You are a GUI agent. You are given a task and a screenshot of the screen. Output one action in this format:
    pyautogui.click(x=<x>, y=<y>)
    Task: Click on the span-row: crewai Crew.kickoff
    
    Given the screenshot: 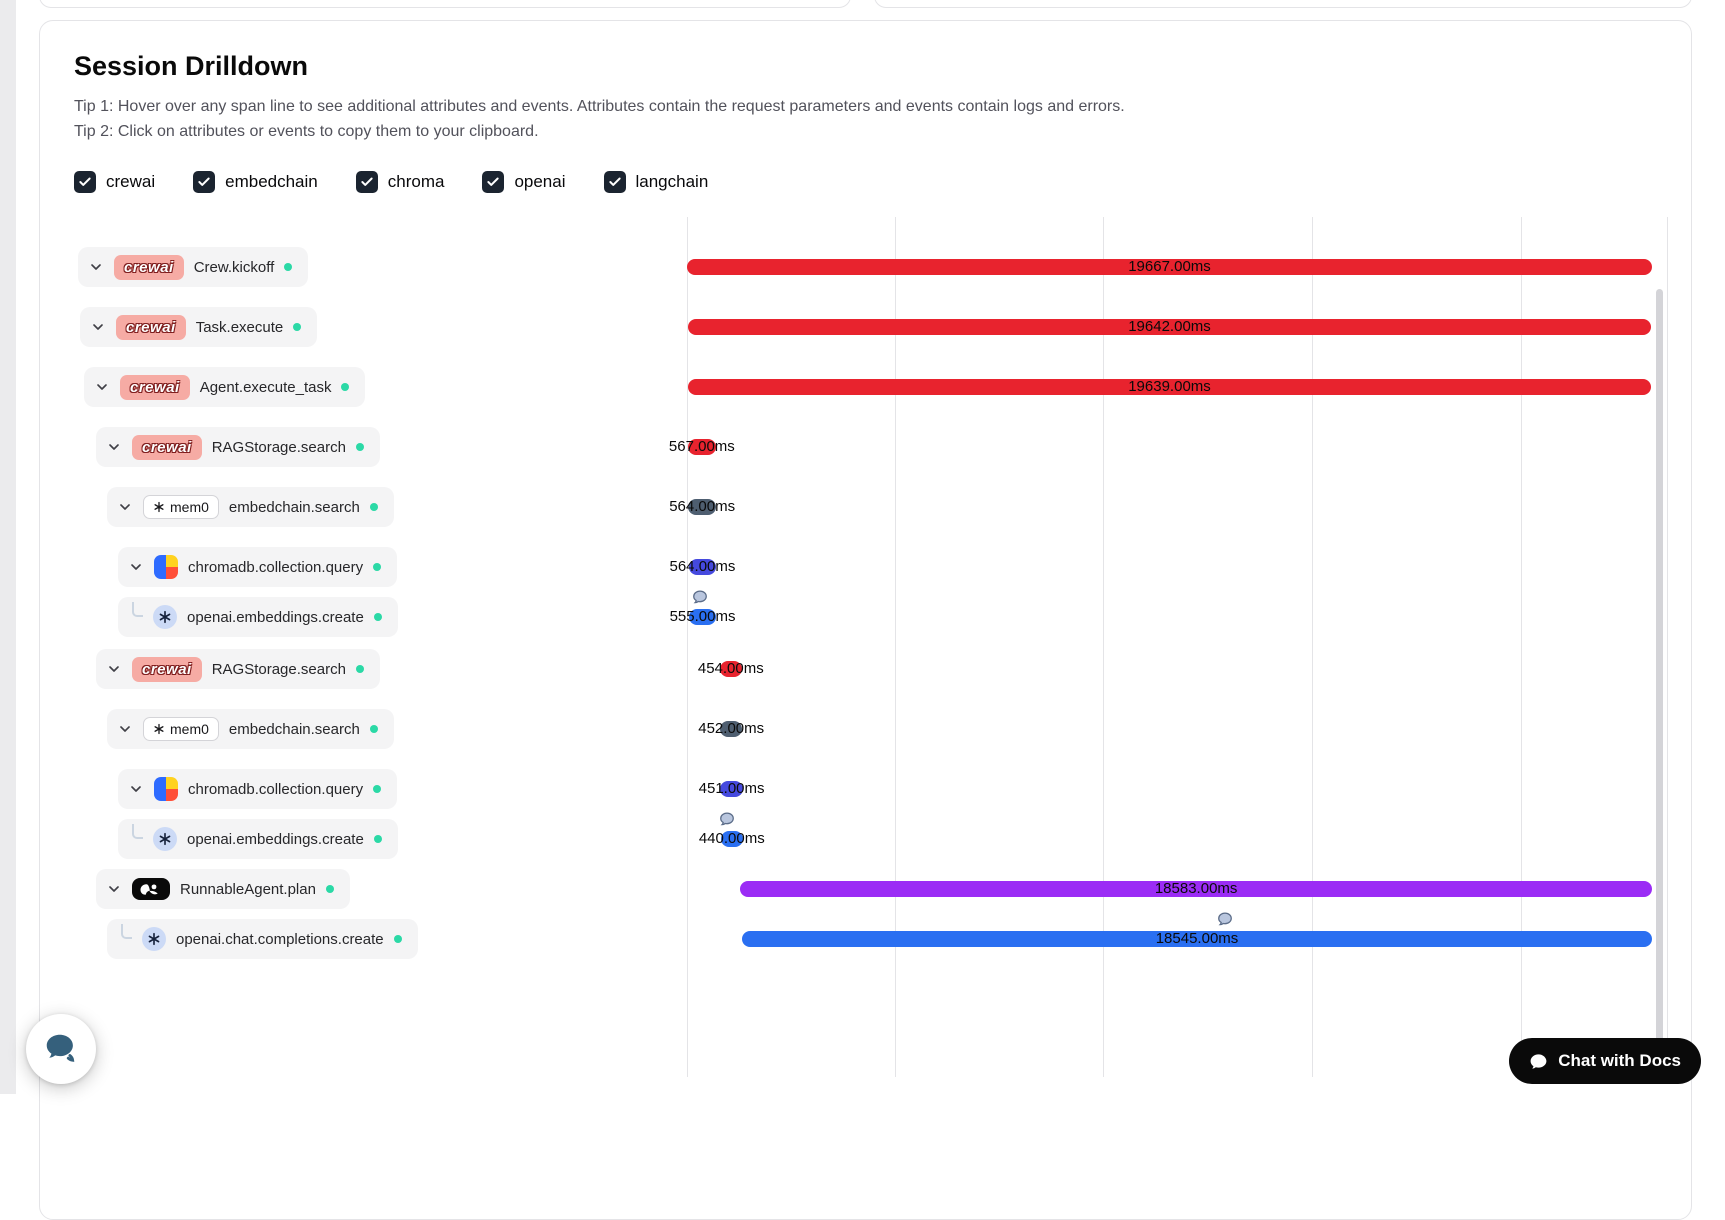 What is the action you would take?
    pyautogui.click(x=193, y=267)
    